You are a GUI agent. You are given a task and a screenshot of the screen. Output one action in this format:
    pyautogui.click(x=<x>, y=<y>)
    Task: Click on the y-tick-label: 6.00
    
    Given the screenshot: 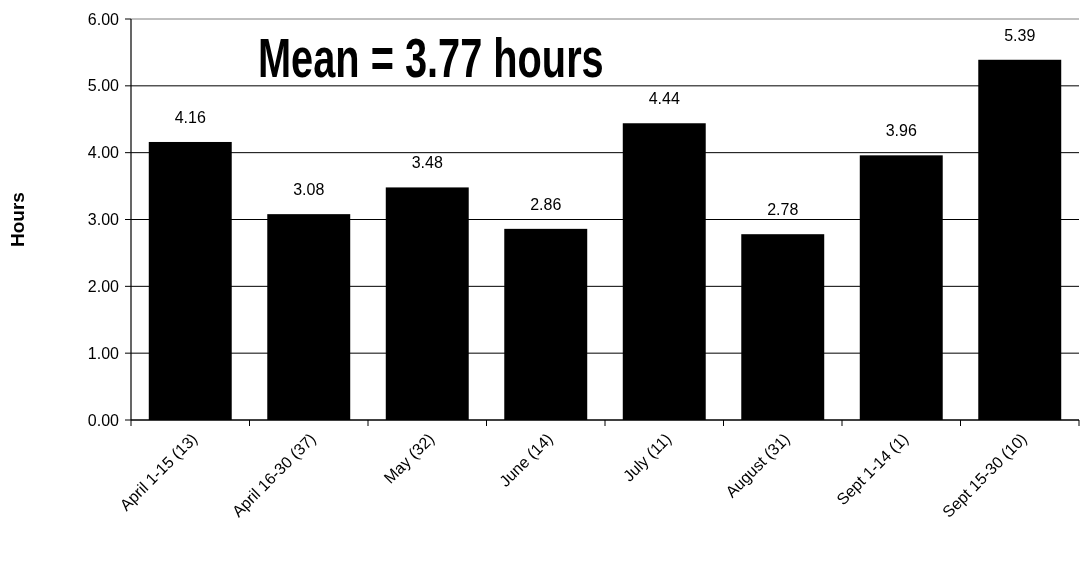 What is the action you would take?
    pyautogui.click(x=103, y=19)
    